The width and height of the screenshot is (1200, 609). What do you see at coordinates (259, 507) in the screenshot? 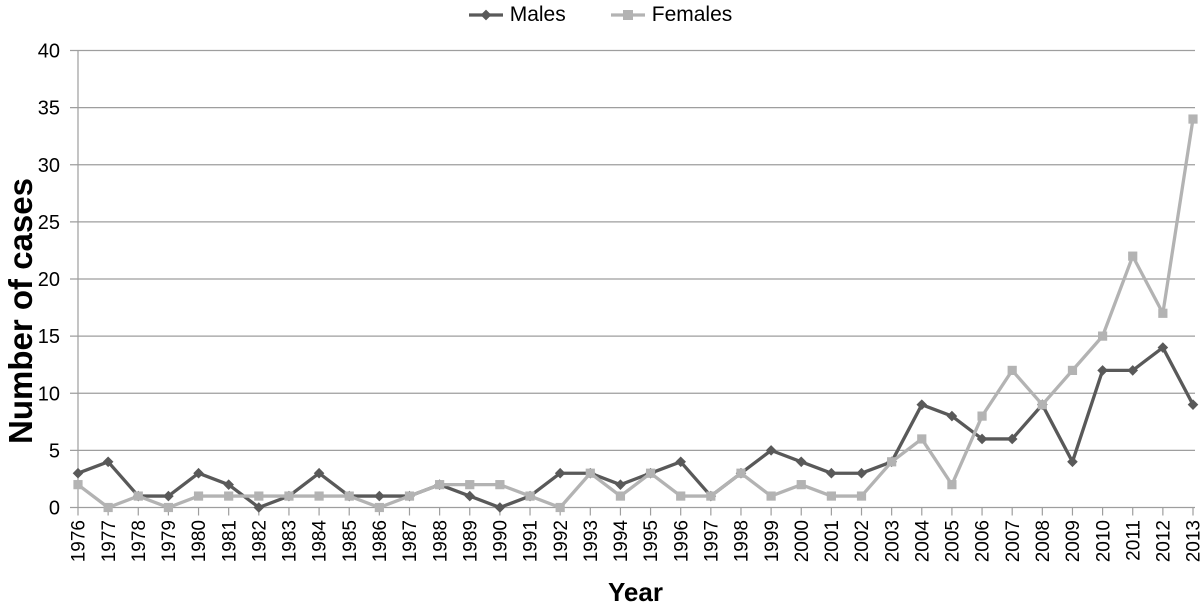
I see `males-point-1982` at bounding box center [259, 507].